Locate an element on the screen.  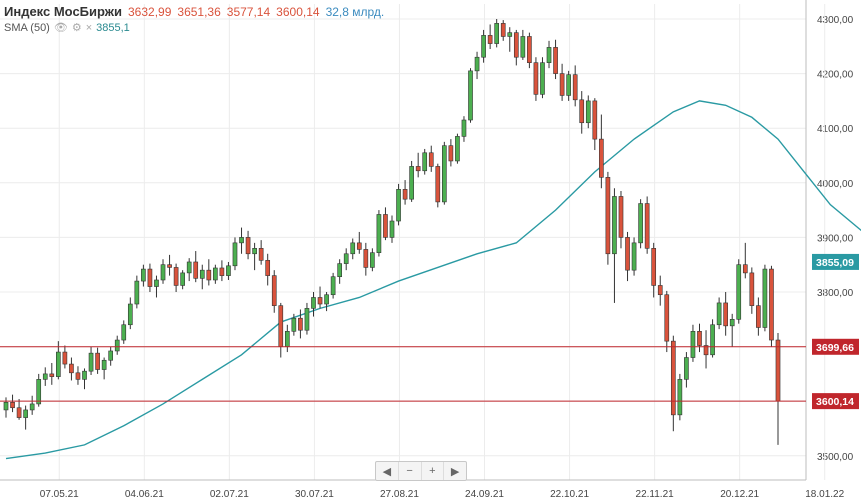
indicator-name: SMA (50) is located at coordinates (27, 27).